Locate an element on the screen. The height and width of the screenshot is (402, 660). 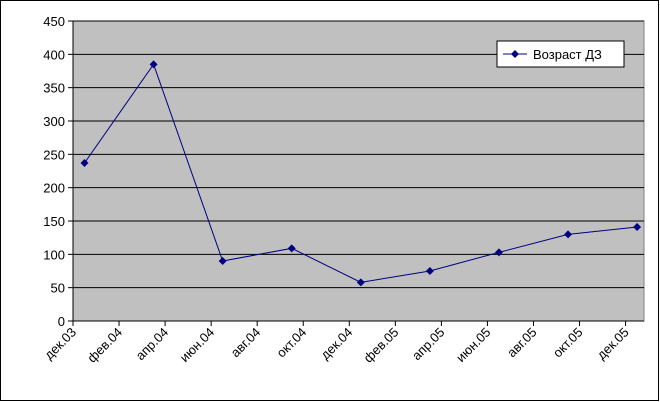
y-tick-label: 300 is located at coordinates (54, 121).